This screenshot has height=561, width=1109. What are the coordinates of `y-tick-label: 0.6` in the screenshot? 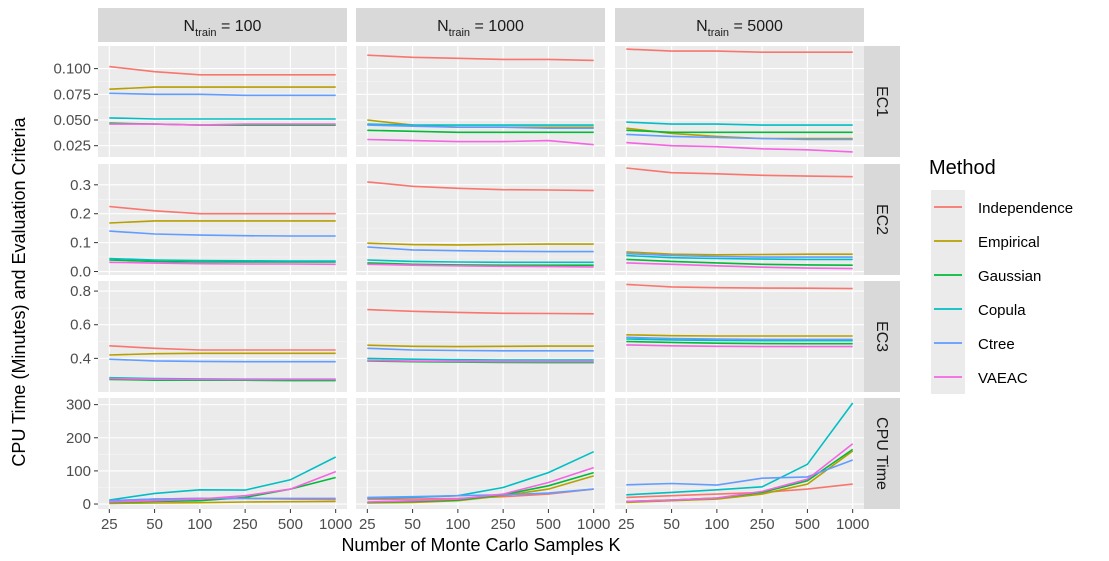 It's located at (80, 325).